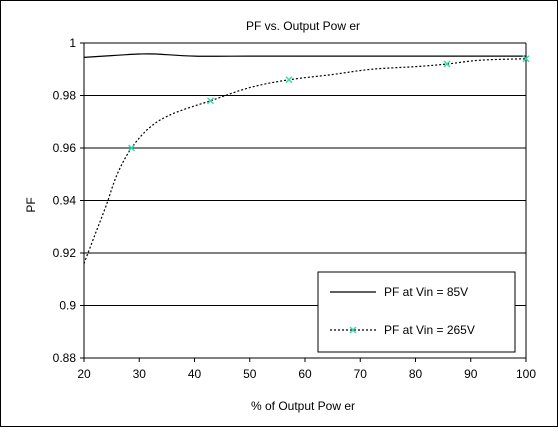 The height and width of the screenshot is (432, 558). I want to click on legend: PF at Vin = 85V PF at Vin = 265V, so click(416, 312).